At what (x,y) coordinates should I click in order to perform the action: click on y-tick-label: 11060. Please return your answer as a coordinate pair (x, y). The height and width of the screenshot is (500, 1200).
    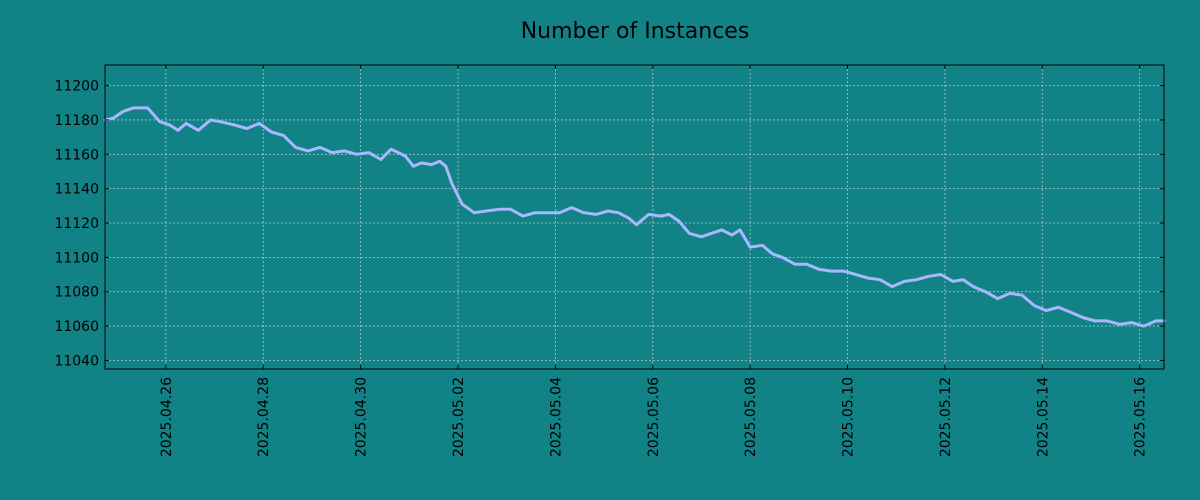
    Looking at the image, I should click on (76, 327).